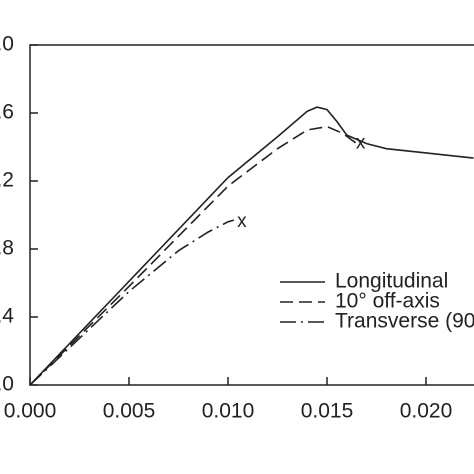  Describe the element at coordinates (129, 411) in the screenshot. I see `x-tick-label: 0.005` at that location.